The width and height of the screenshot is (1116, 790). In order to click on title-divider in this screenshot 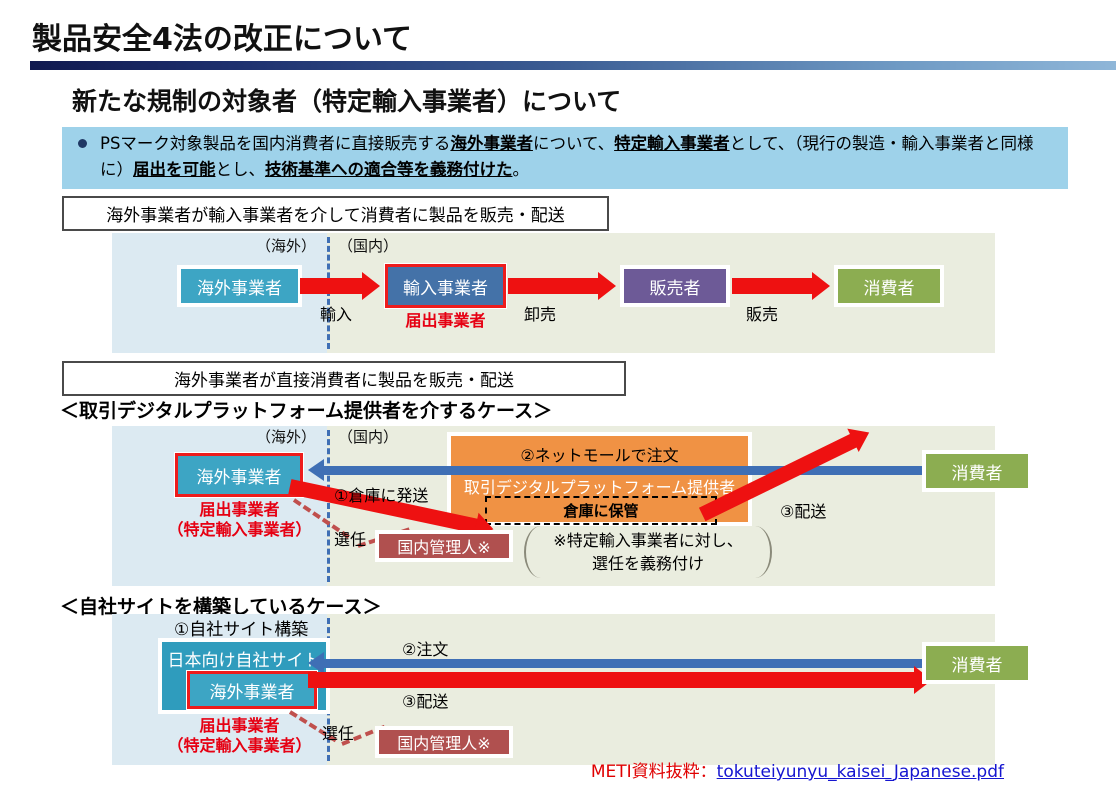, I will do `click(573, 65)`.